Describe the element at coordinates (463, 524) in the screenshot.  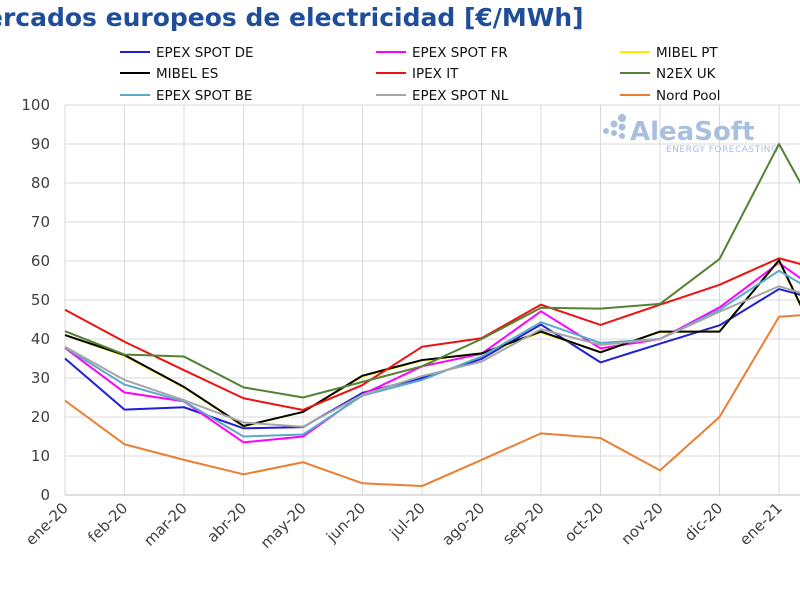
I see `x-tick-label: ago-20` at that location.